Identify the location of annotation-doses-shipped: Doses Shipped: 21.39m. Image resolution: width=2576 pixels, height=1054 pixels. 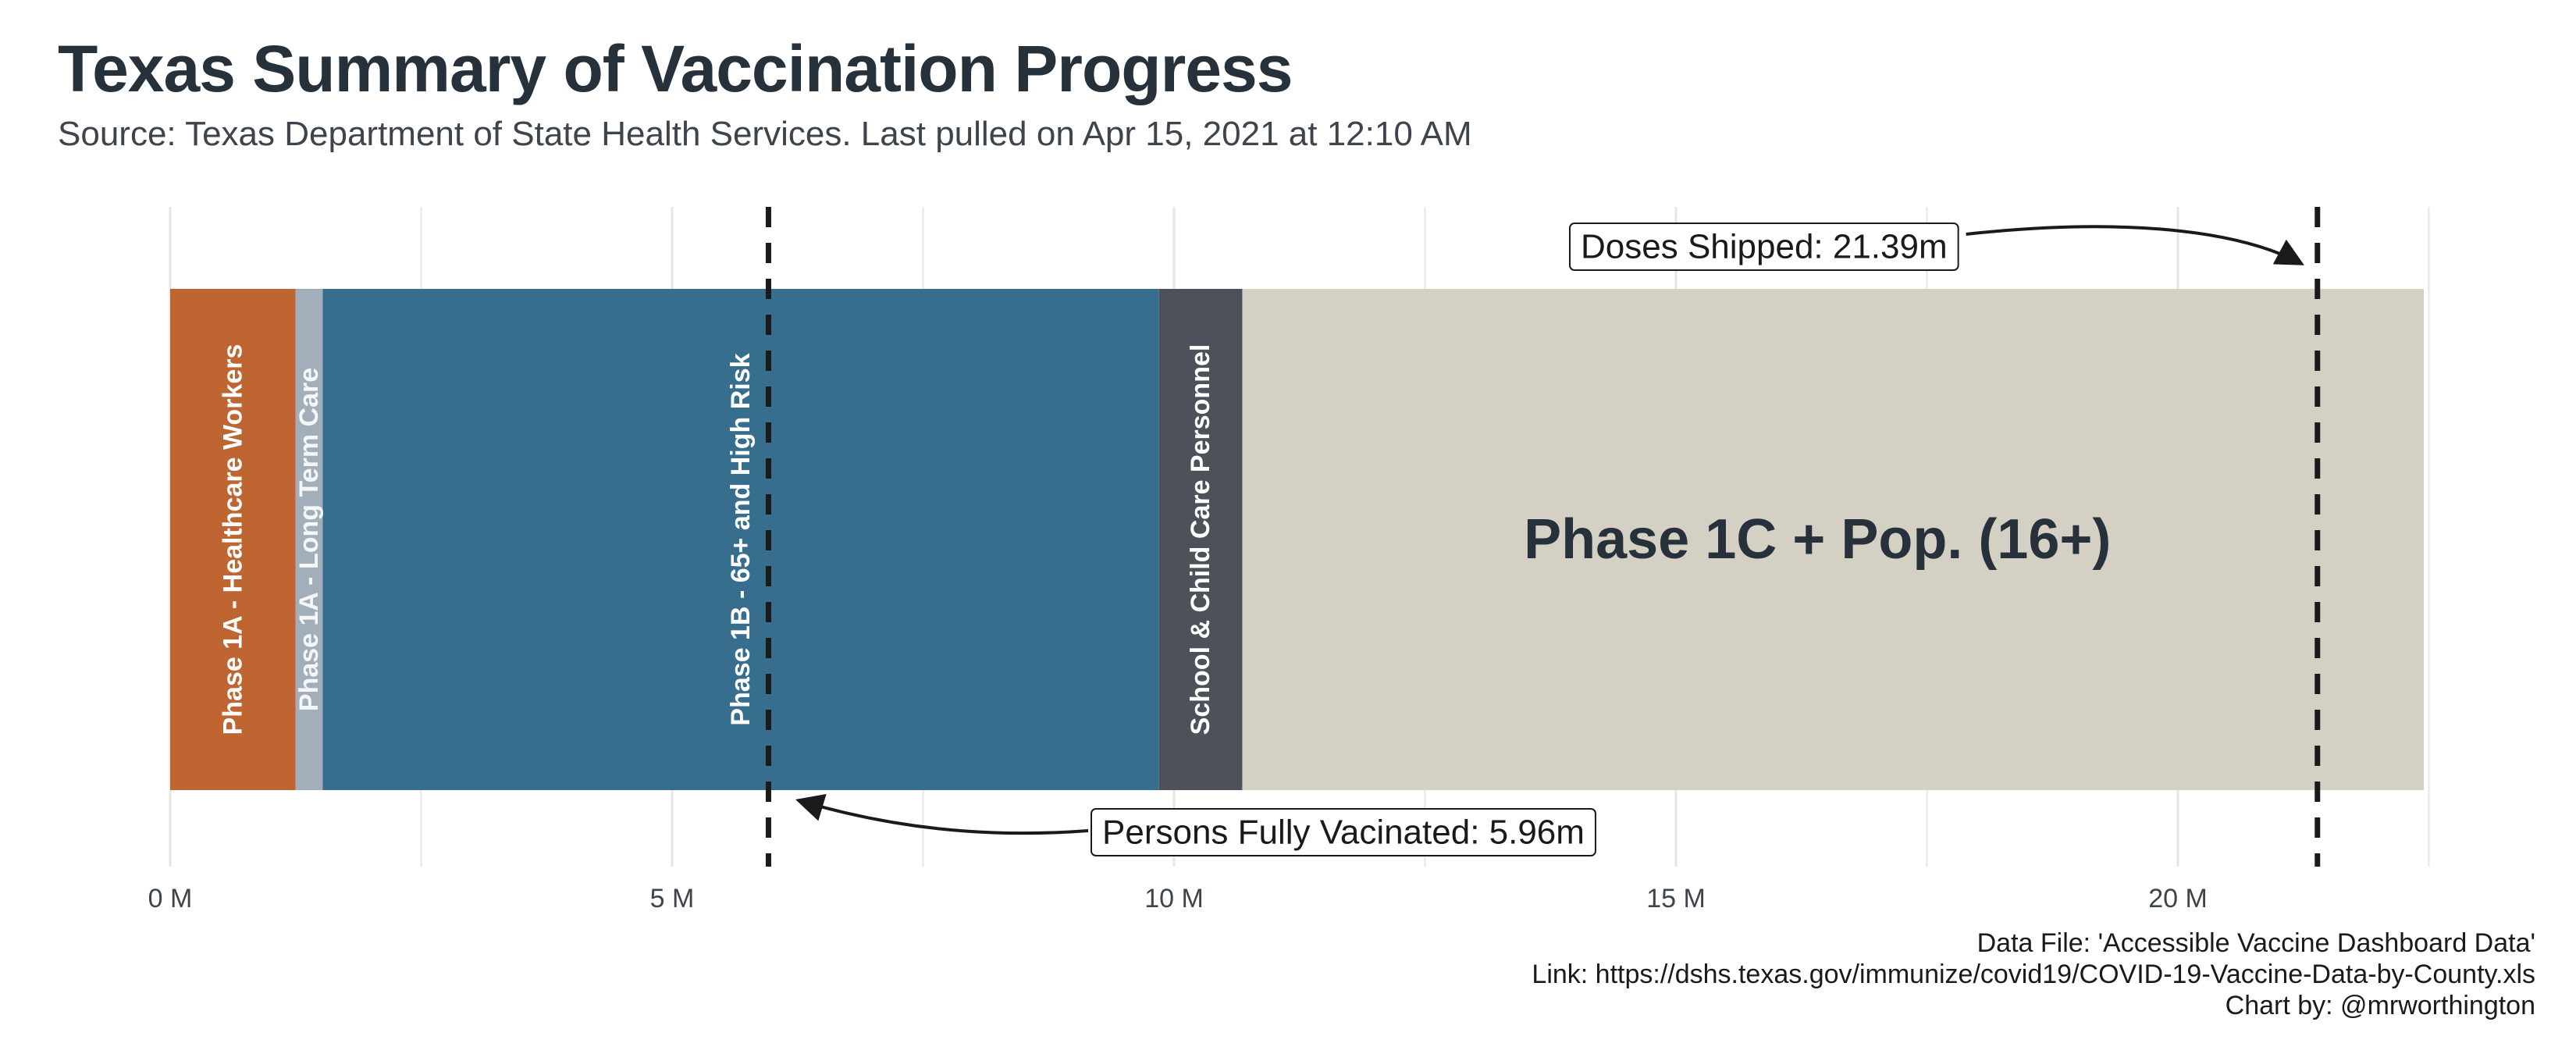
(1764, 247).